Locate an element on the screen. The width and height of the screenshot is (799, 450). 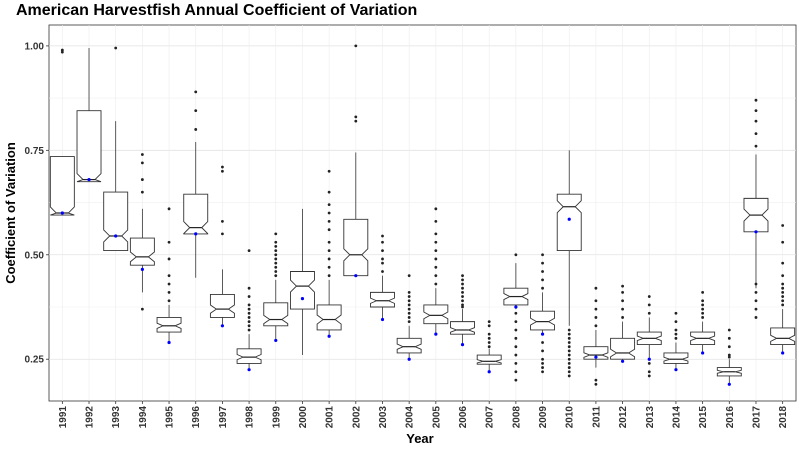
box-1995 is located at coordinates (169, 276).